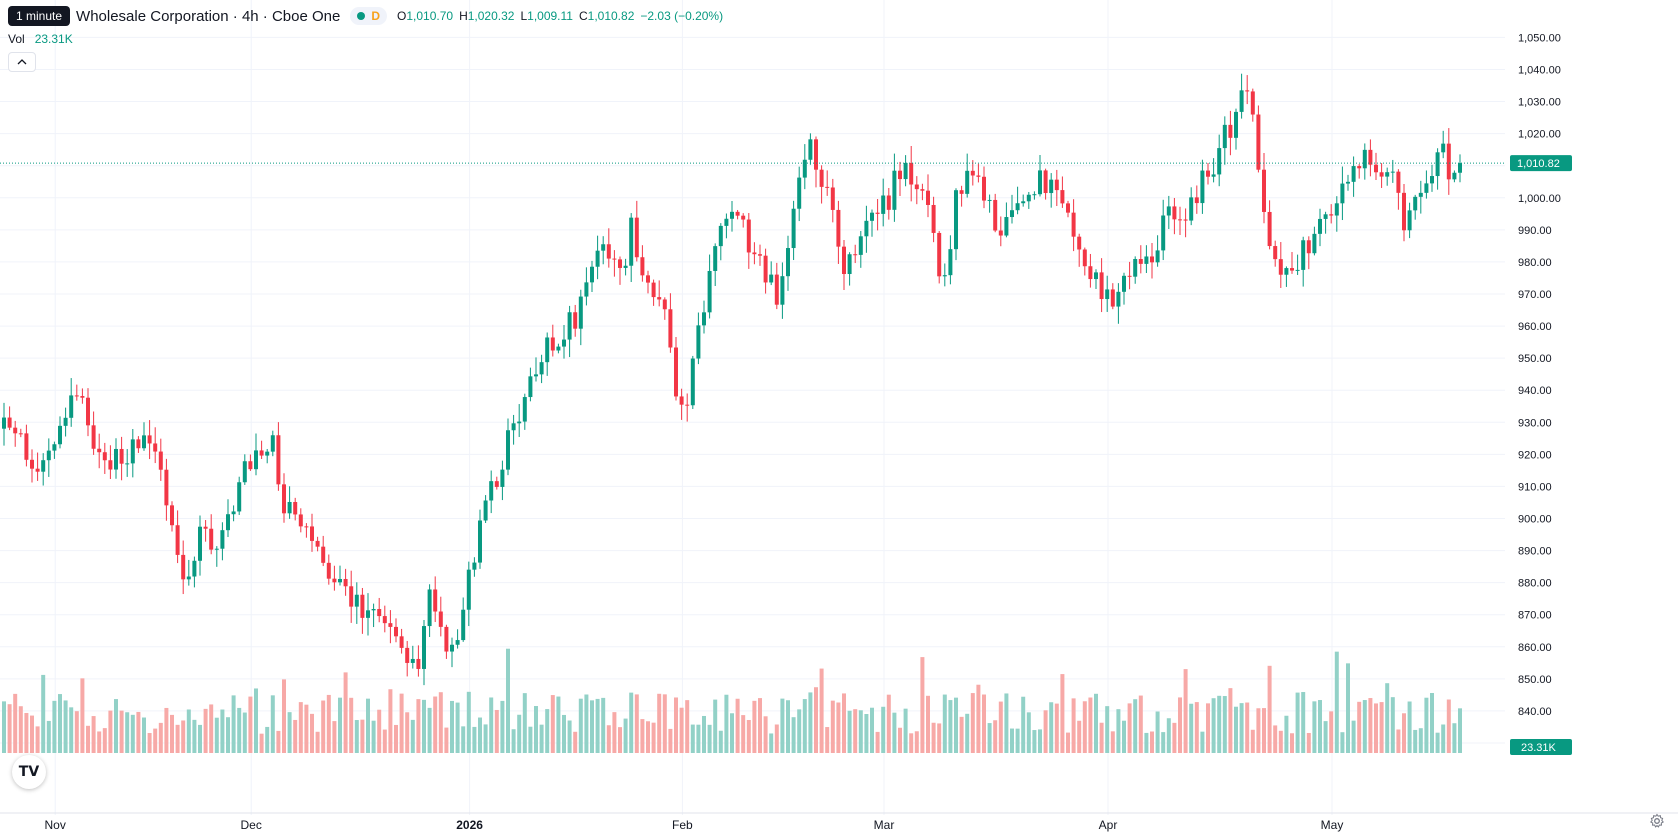  Describe the element at coordinates (369, 16) in the screenshot. I see `market-status: D` at that location.